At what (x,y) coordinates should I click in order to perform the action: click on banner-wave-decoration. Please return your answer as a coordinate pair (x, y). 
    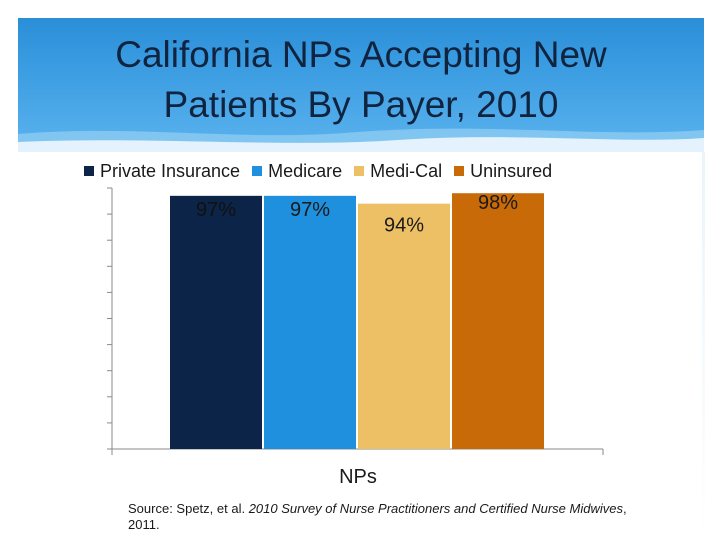
    Looking at the image, I should click on (361, 140).